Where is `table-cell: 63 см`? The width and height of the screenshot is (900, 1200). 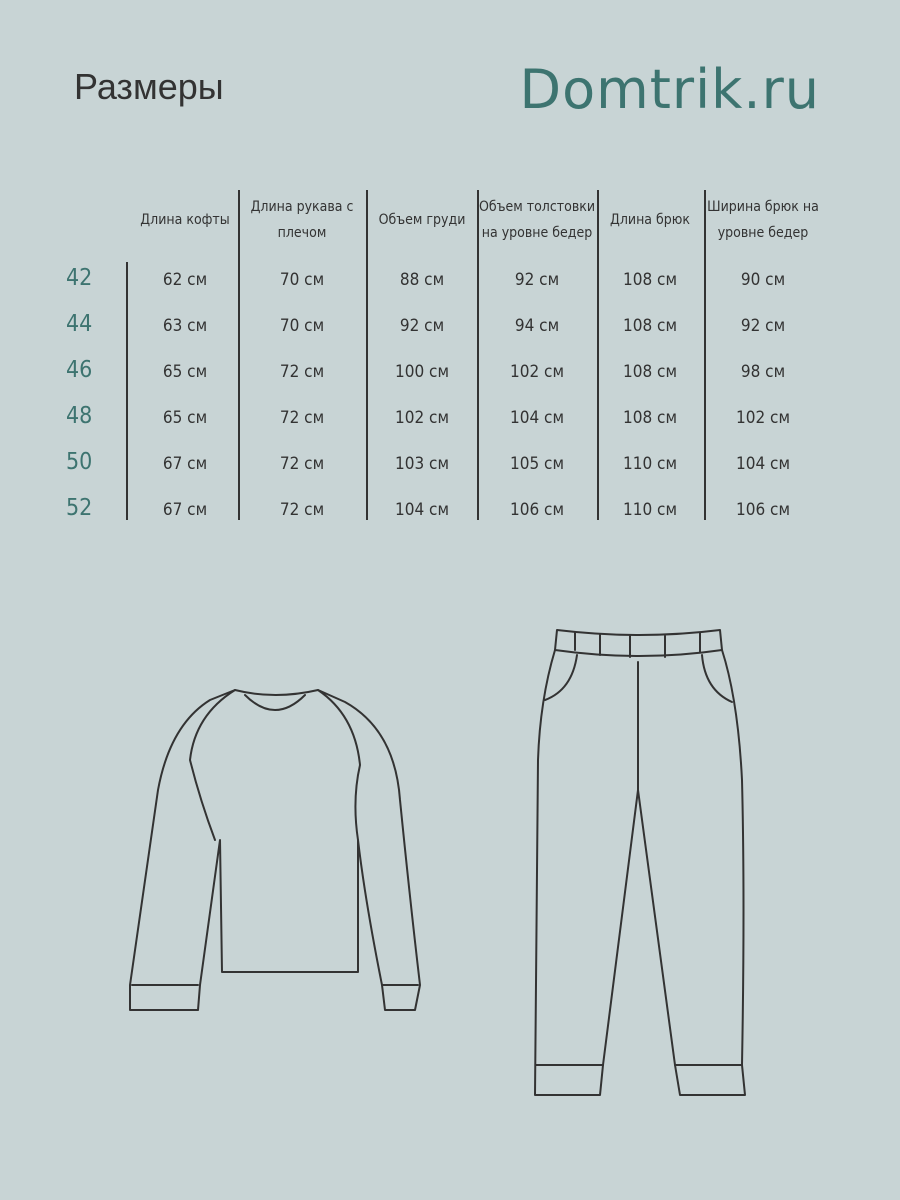
table-cell: 63 см is located at coordinates (185, 326).